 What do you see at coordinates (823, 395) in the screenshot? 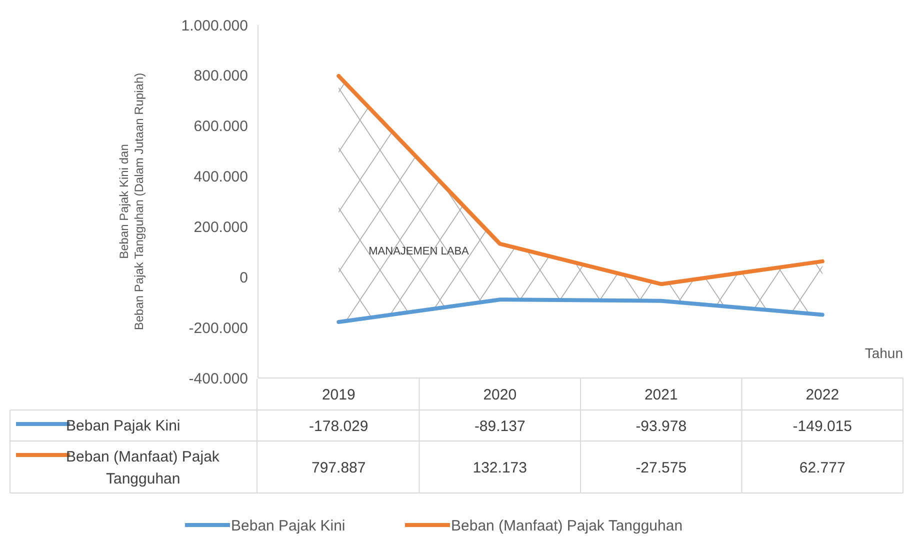
I see `x-tick-label: 2022` at bounding box center [823, 395].